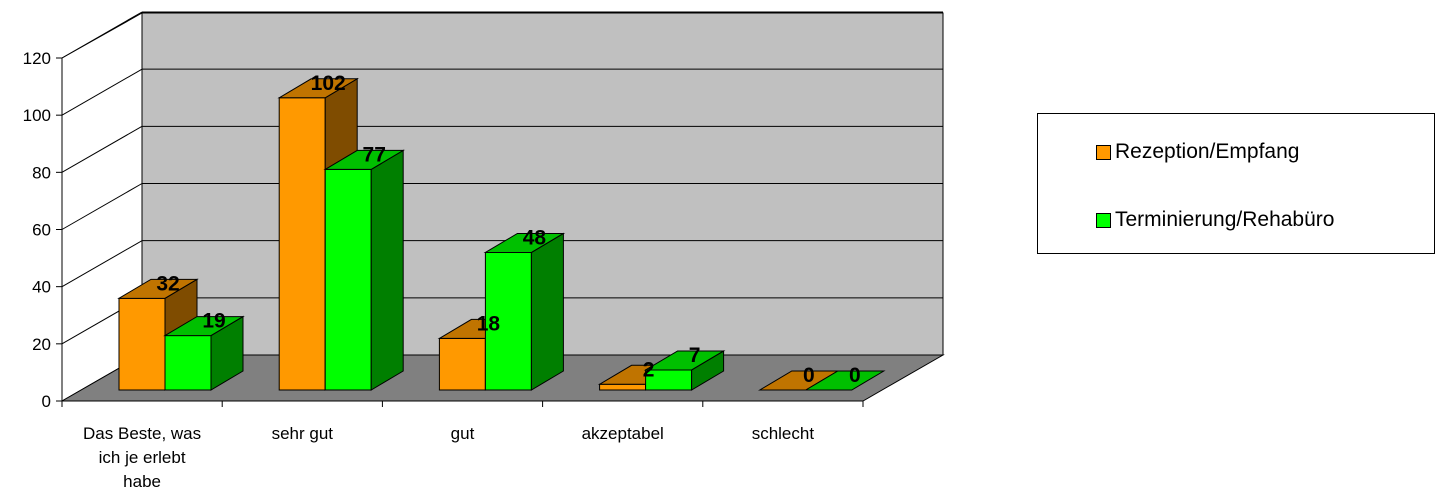 The width and height of the screenshot is (1437, 496). Describe the element at coordinates (489, 323) in the screenshot. I see `data-label: 18` at that location.